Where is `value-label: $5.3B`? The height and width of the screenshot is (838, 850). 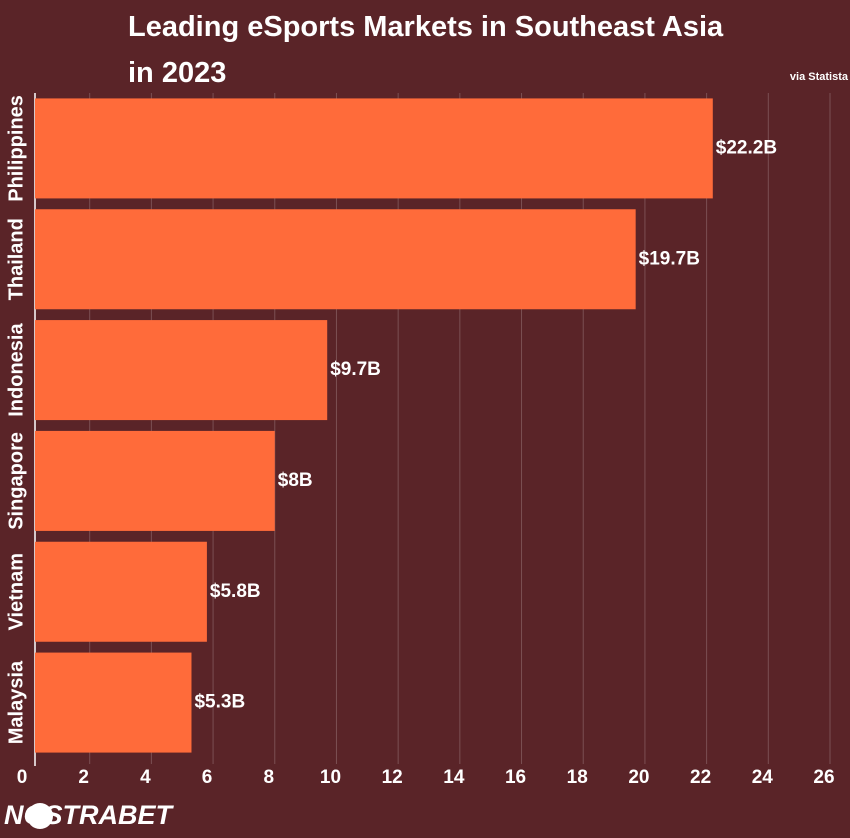 value-label: $5.3B is located at coordinates (219, 702).